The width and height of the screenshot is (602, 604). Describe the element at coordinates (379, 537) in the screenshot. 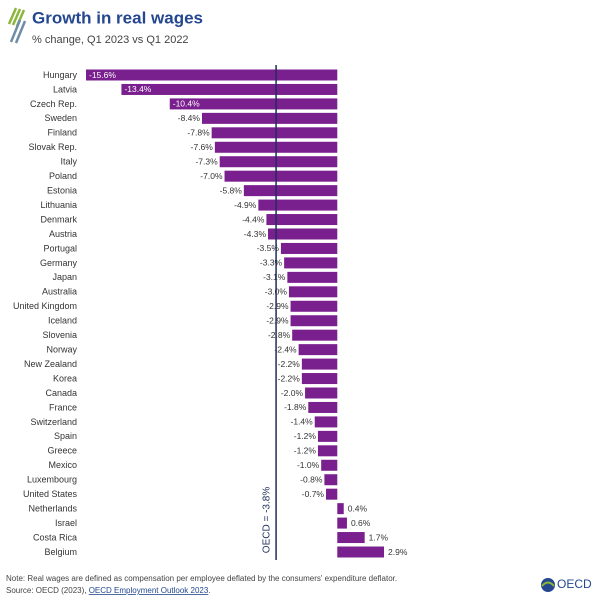

I see `value-label: 1.7%` at that location.